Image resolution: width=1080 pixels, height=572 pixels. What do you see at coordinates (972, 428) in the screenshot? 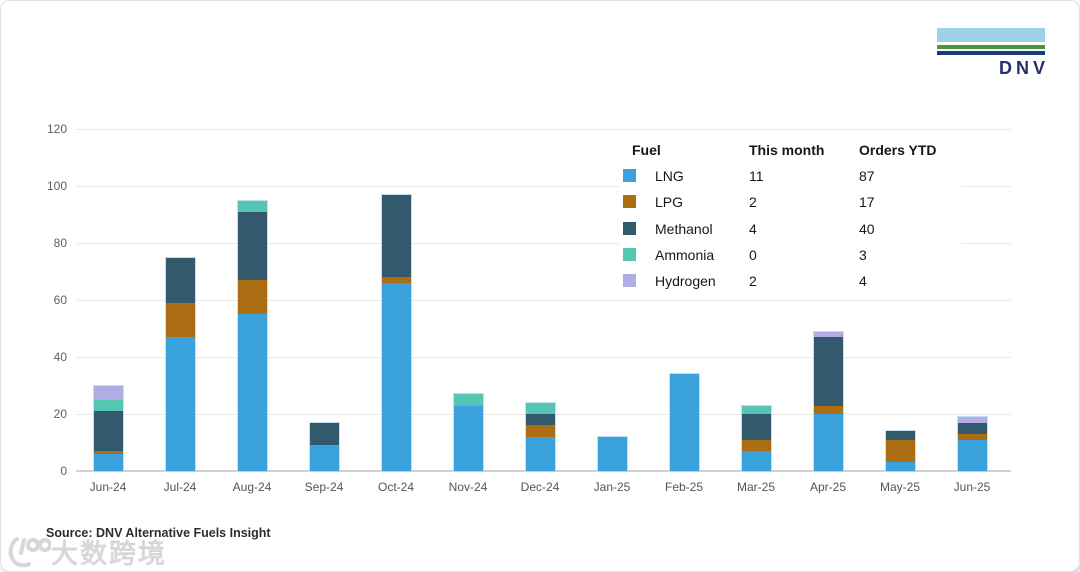
I see `bar-segment-jun-25-methanol` at bounding box center [972, 428].